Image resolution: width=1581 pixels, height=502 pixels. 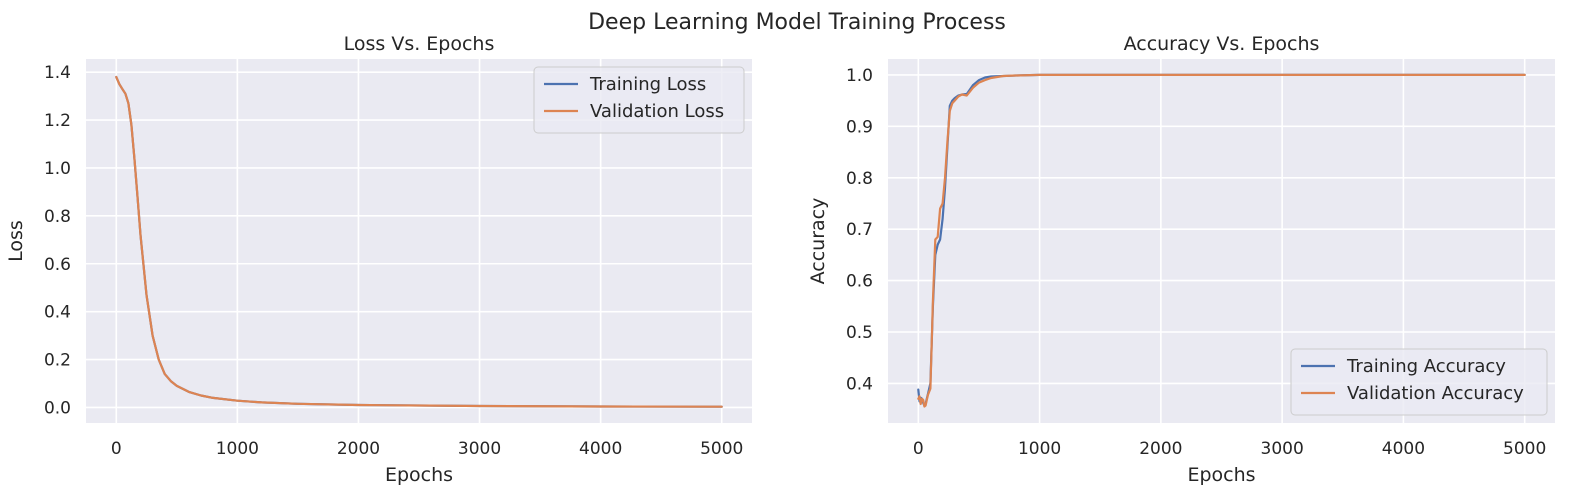 I want to click on y-tick-label: 0.0, so click(x=57, y=408).